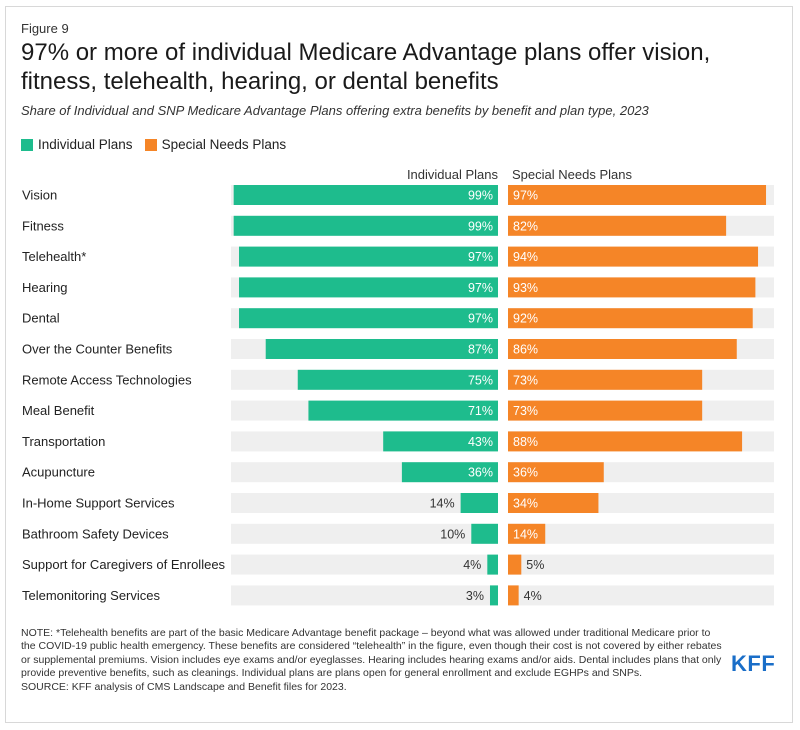 This screenshot has height=730, width=800. Describe the element at coordinates (43, 225) in the screenshot. I see `category-label: Fitness` at that location.